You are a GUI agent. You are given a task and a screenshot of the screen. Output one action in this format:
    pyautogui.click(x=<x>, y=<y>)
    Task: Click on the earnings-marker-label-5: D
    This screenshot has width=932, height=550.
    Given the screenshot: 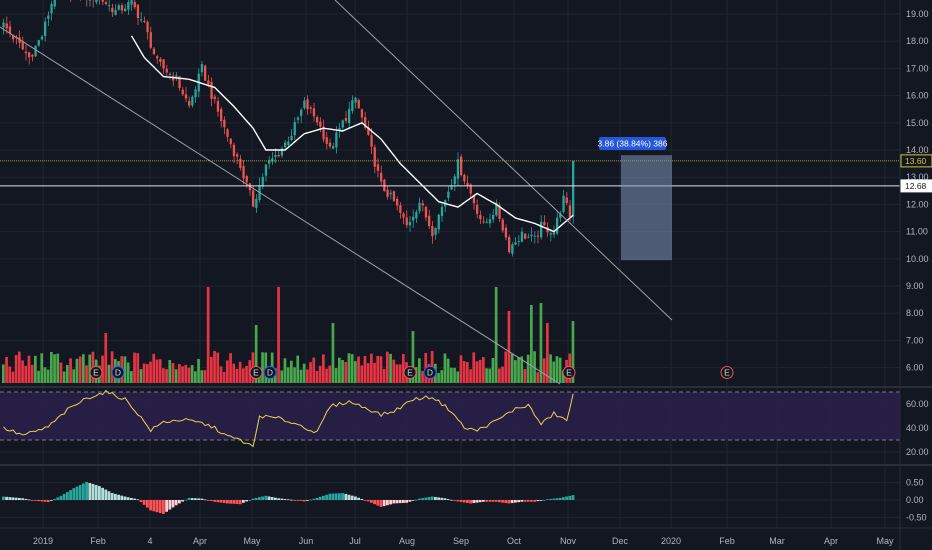 What is the action you would take?
    pyautogui.click(x=430, y=373)
    